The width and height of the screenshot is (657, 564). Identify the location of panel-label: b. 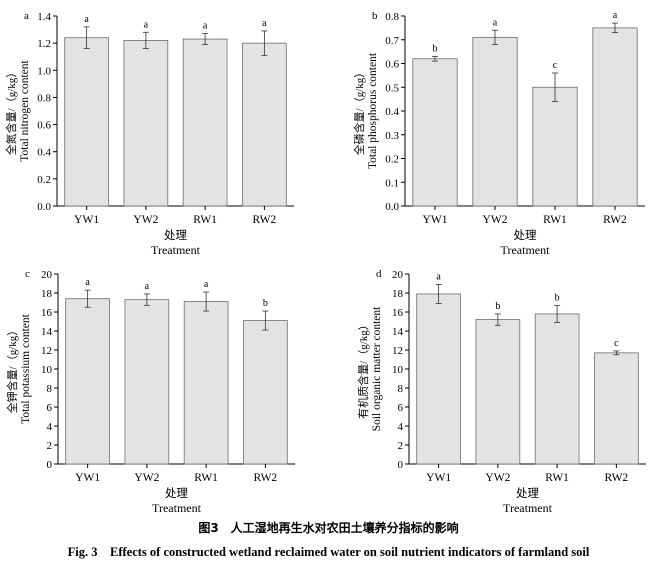
(375, 16).